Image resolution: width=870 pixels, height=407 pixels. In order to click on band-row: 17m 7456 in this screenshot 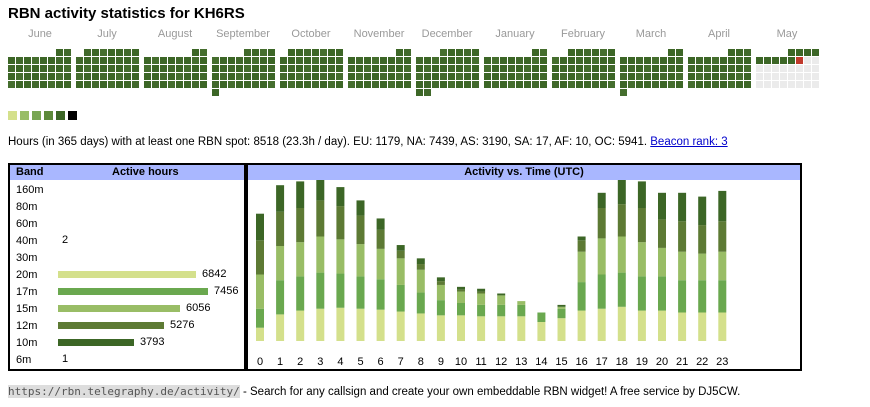, I will do `click(127, 292)`.